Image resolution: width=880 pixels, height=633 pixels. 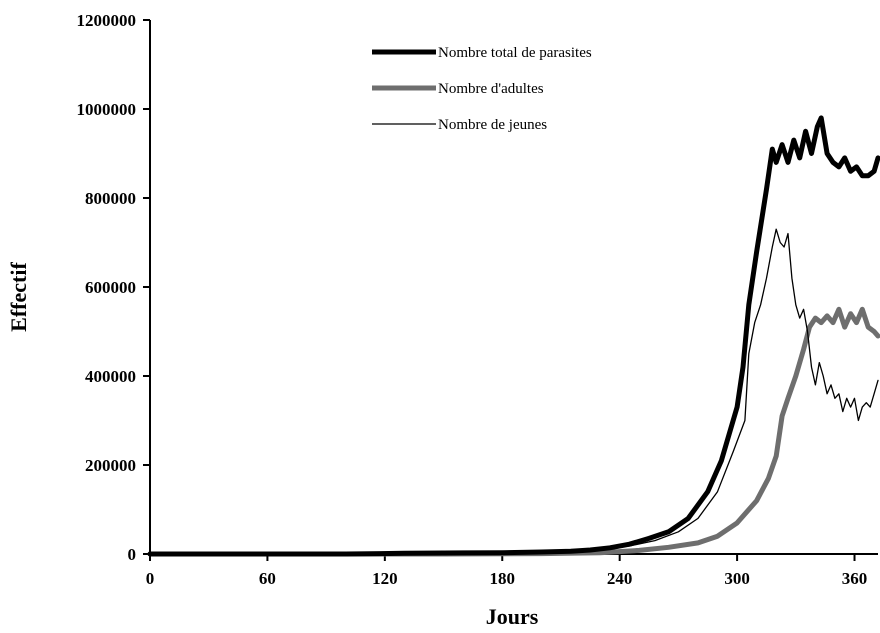 What do you see at coordinates (503, 578) in the screenshot?
I see `x-tick-label: 180` at bounding box center [503, 578].